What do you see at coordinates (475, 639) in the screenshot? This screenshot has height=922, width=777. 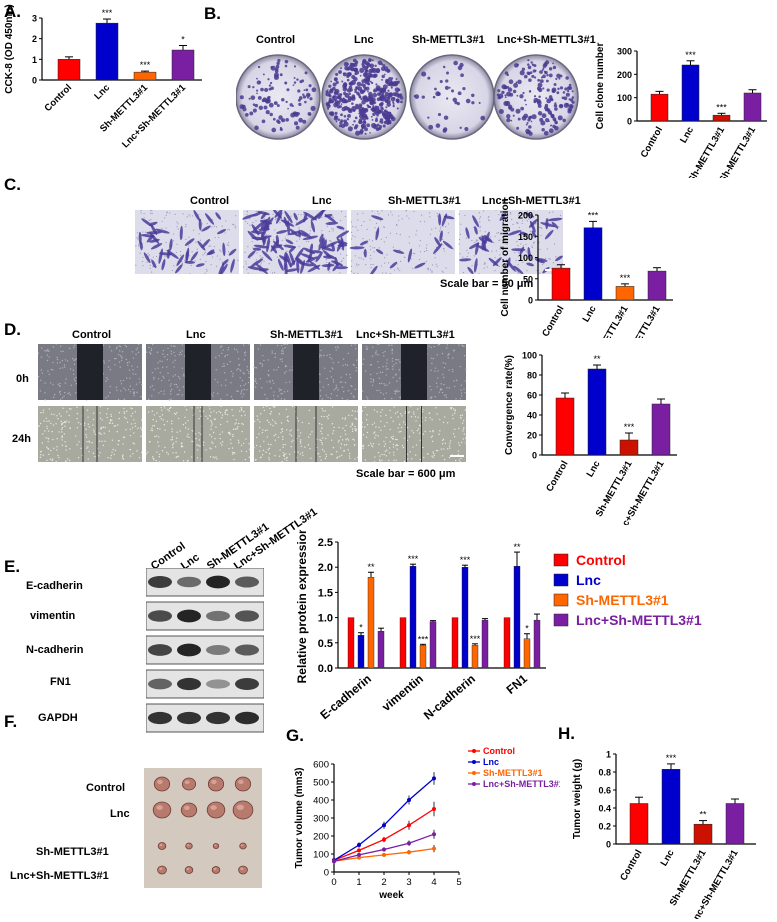 I see `significance-label: ***` at bounding box center [475, 639].